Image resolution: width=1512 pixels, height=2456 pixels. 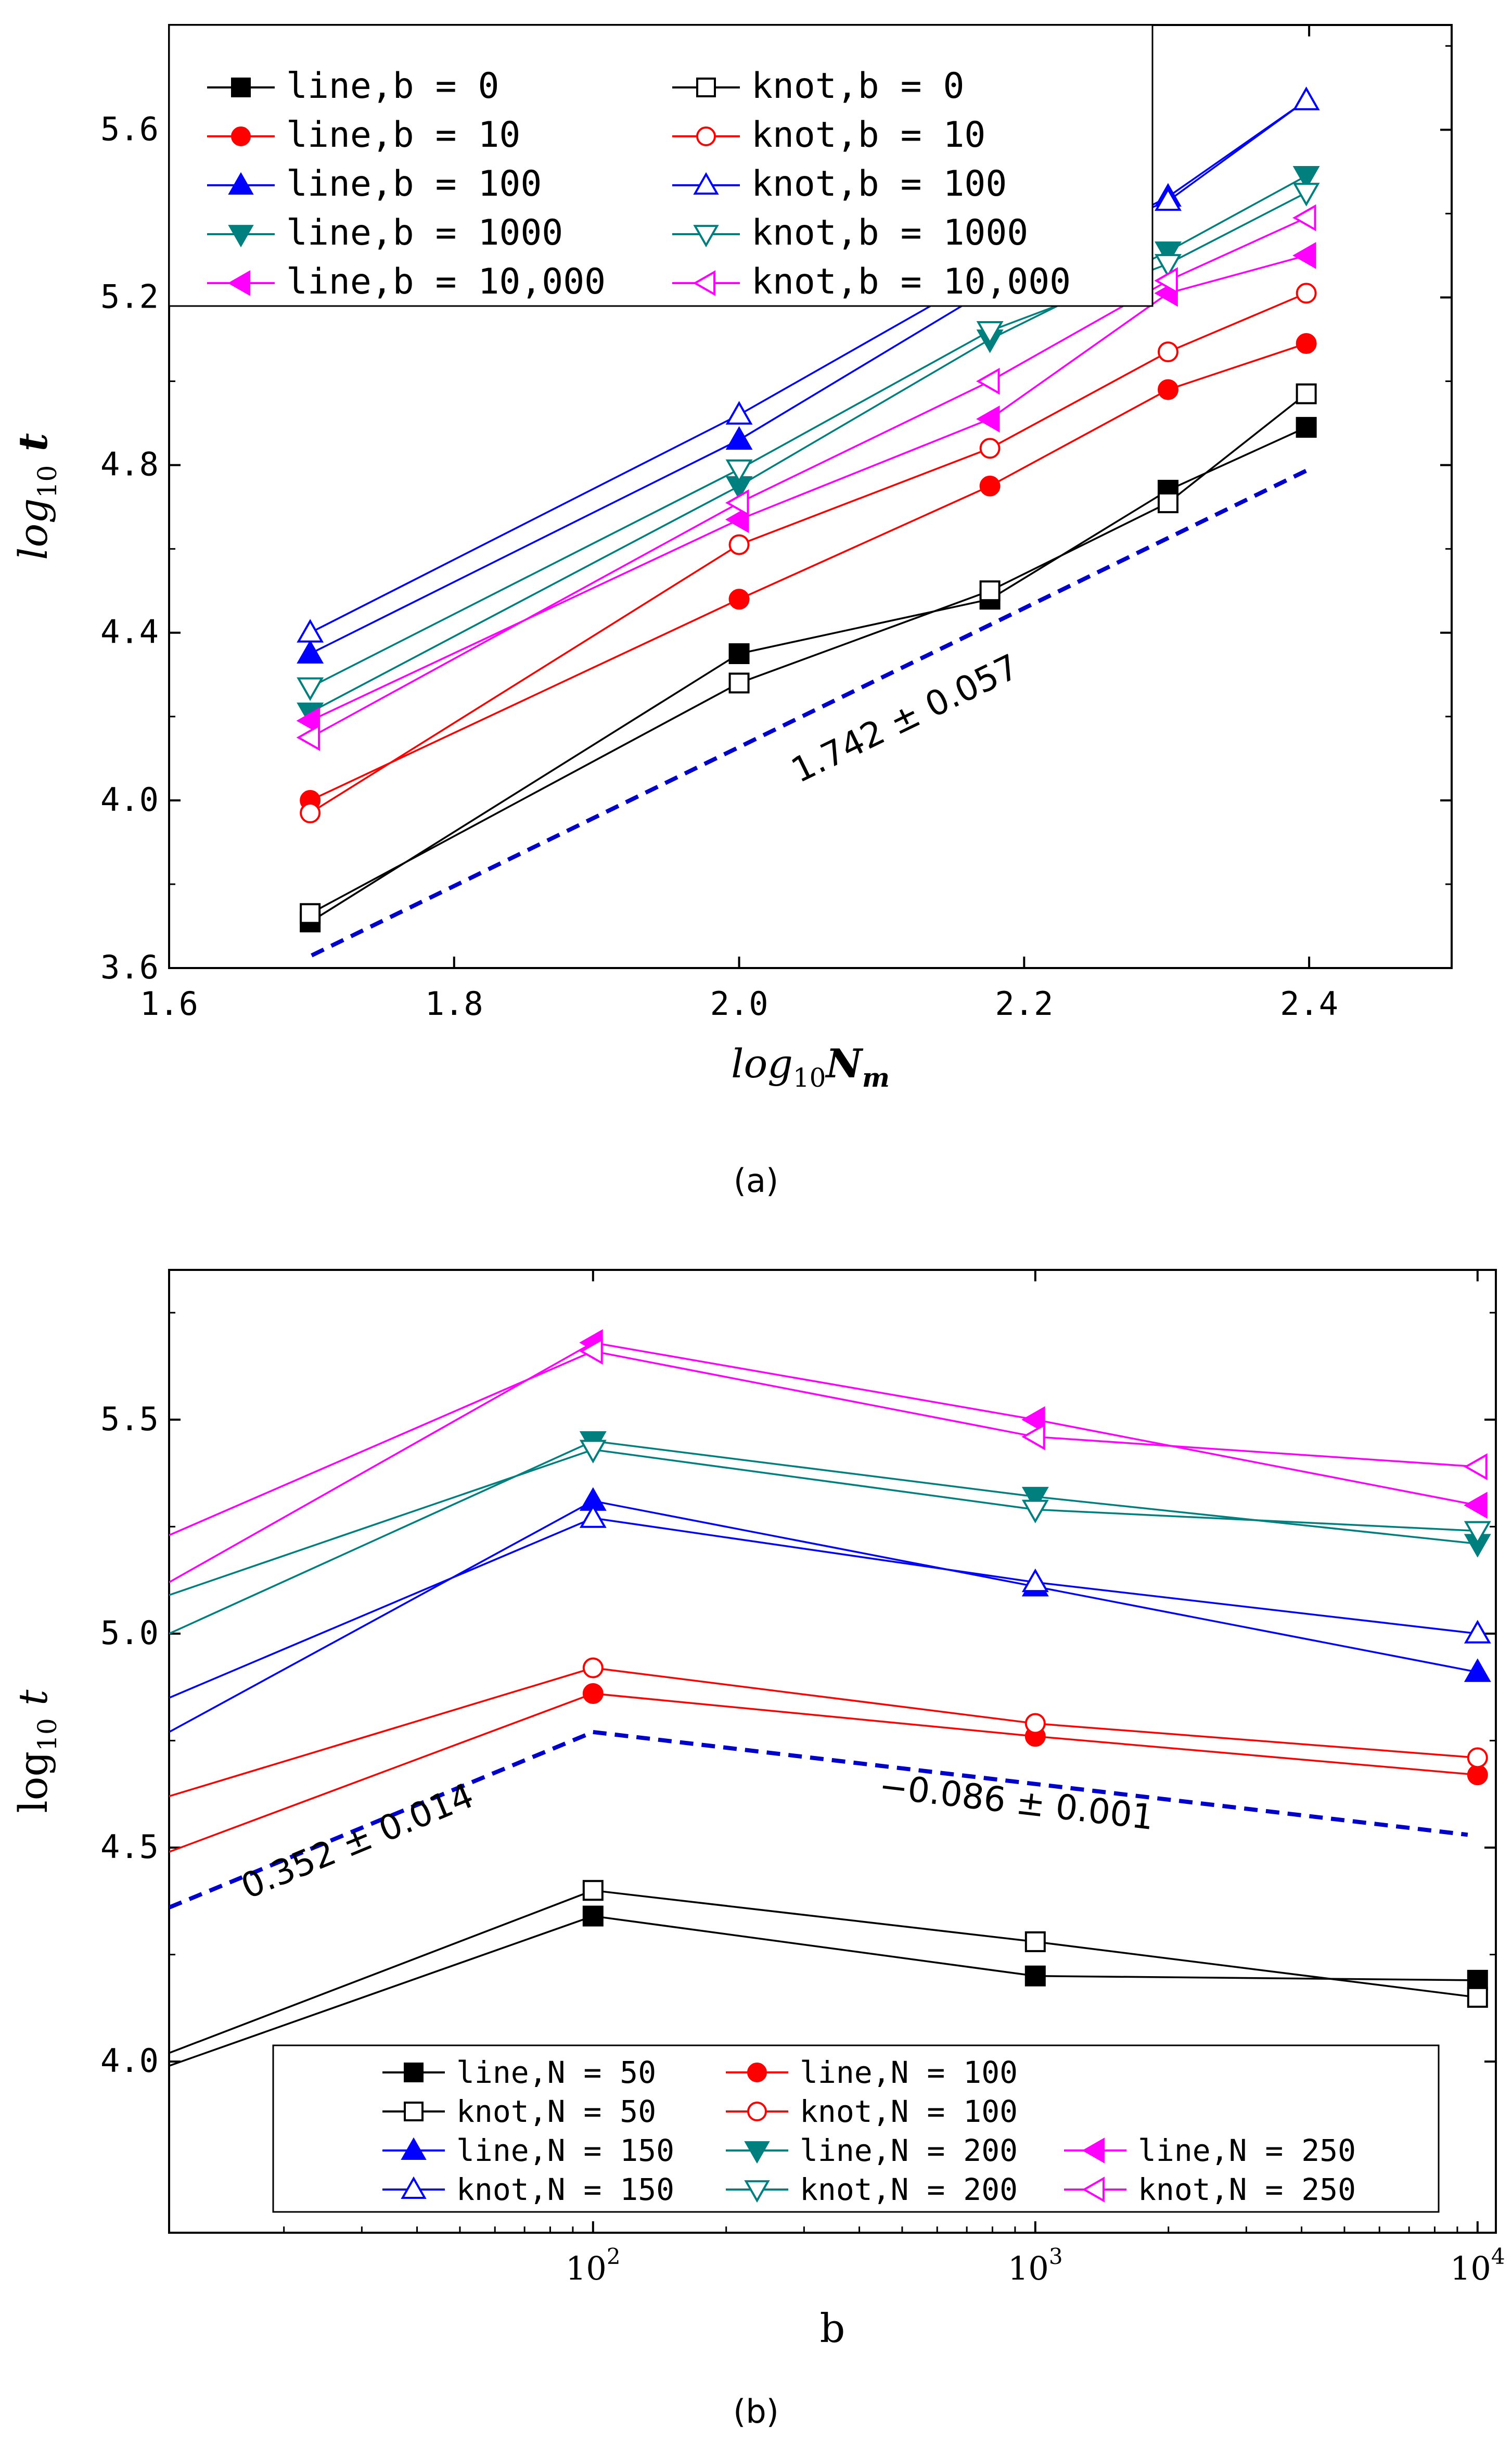 What do you see at coordinates (129, 296) in the screenshot?
I see `y-tick-label: 5.2` at bounding box center [129, 296].